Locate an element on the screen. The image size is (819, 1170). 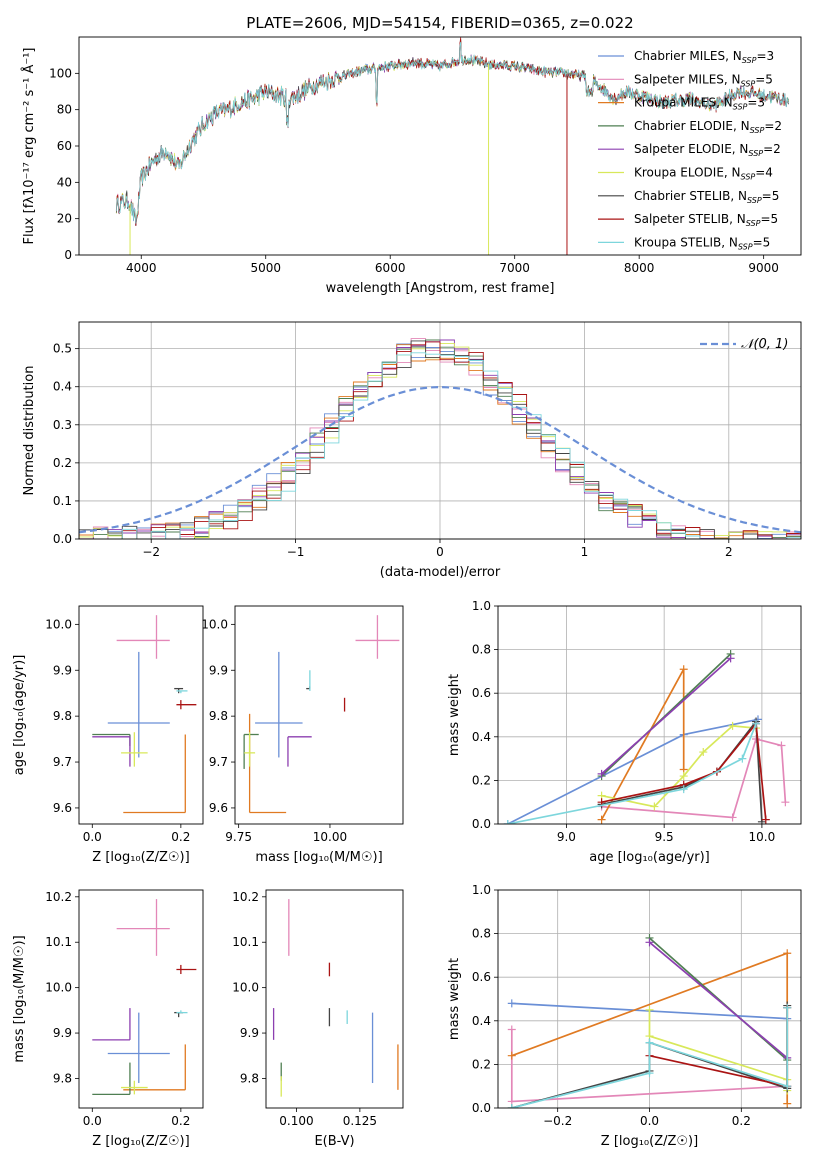
x-tick-label: 1 is located at coordinates (585, 552).